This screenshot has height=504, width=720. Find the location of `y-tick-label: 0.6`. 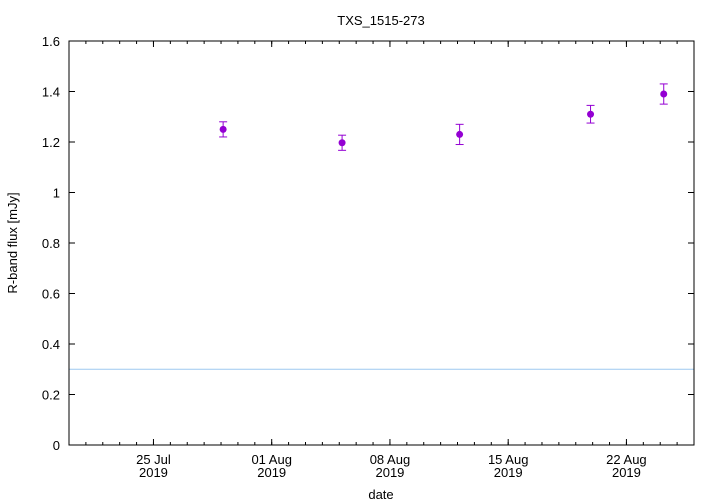

y-tick-label: 0.6 is located at coordinates (51, 294).